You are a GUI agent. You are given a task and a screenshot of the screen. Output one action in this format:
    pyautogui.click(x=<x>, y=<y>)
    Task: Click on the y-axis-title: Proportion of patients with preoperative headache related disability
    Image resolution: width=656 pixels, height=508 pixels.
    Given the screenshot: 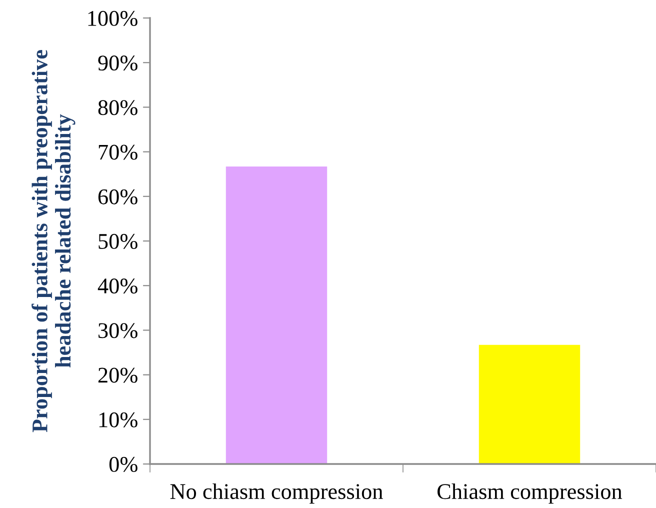 What is the action you would take?
    pyautogui.click(x=54, y=241)
    